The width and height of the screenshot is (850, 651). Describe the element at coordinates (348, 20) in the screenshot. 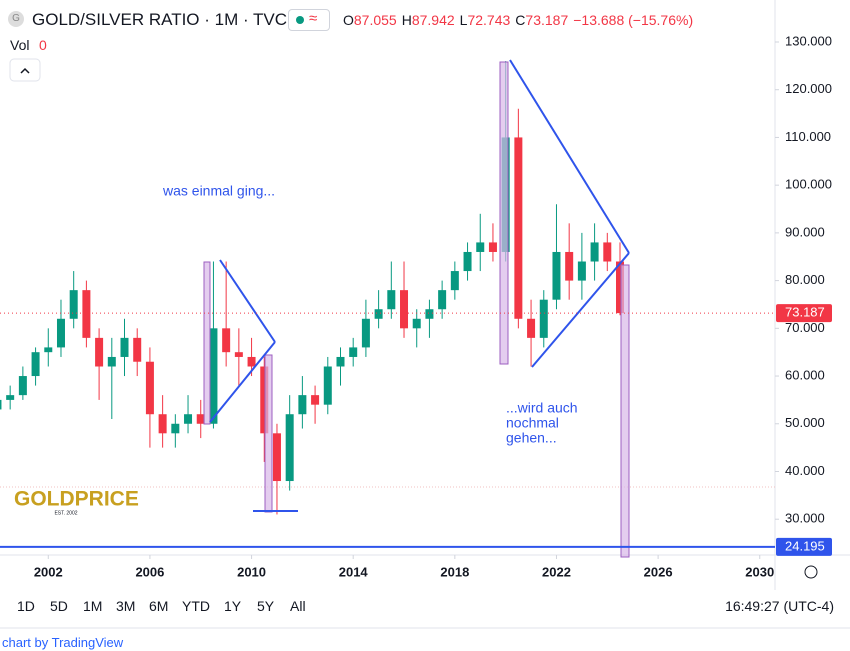

I see `ohlc-key: O` at that location.